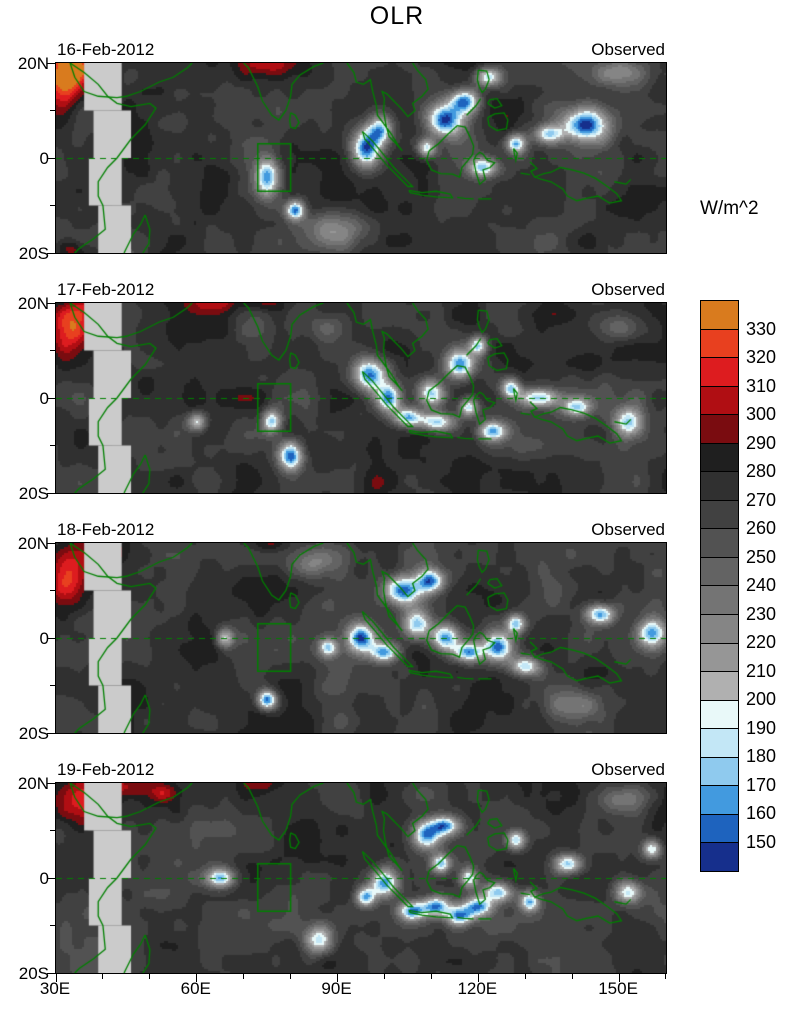  What do you see at coordinates (761, 699) in the screenshot?
I see `colorbar-tick-label: 200` at bounding box center [761, 699].